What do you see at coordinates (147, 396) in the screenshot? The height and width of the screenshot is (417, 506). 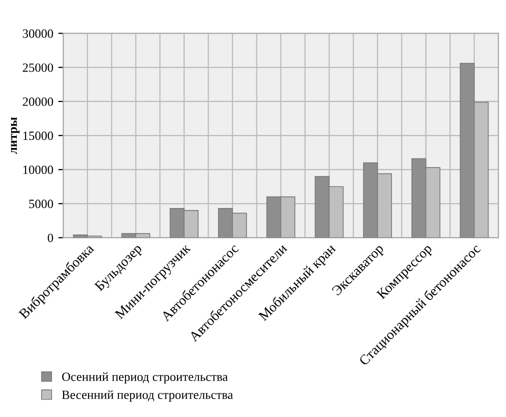 I see `legend-label: Весенний период строительства` at bounding box center [147, 396].